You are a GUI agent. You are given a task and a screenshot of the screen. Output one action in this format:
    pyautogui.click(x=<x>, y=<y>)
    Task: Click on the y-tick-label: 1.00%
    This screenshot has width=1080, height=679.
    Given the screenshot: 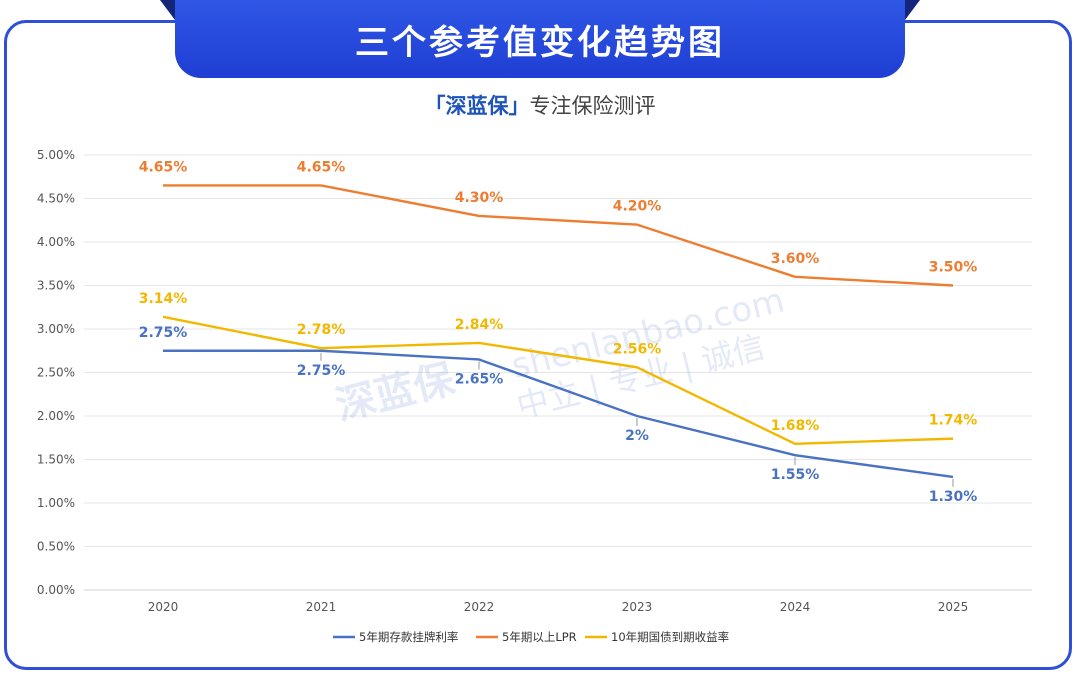 What is the action you would take?
    pyautogui.click(x=56, y=503)
    